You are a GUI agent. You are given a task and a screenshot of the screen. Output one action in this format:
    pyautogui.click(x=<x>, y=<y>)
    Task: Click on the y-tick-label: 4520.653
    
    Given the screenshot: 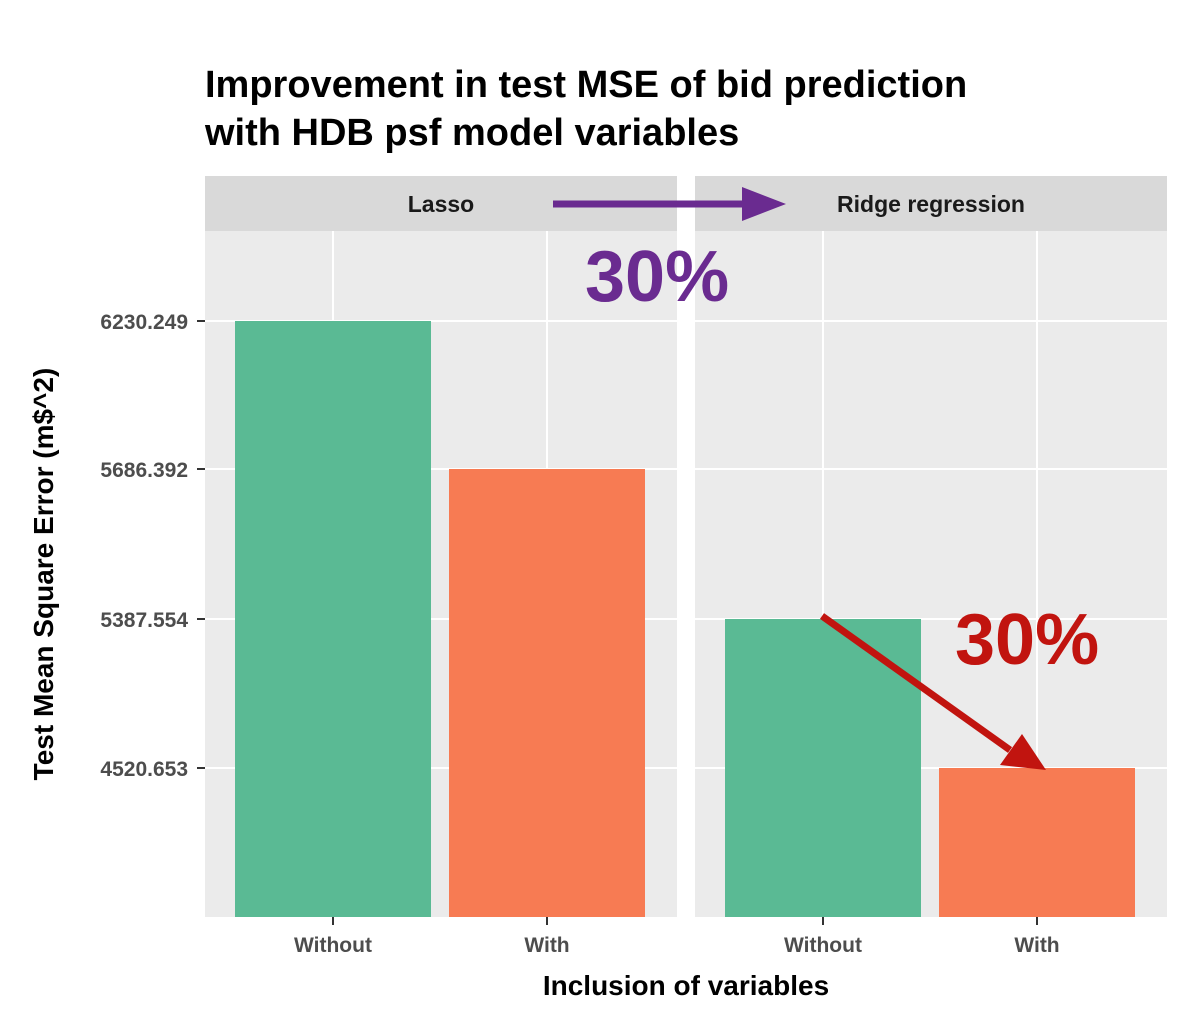 What is the action you would take?
    pyautogui.click(x=144, y=769)
    